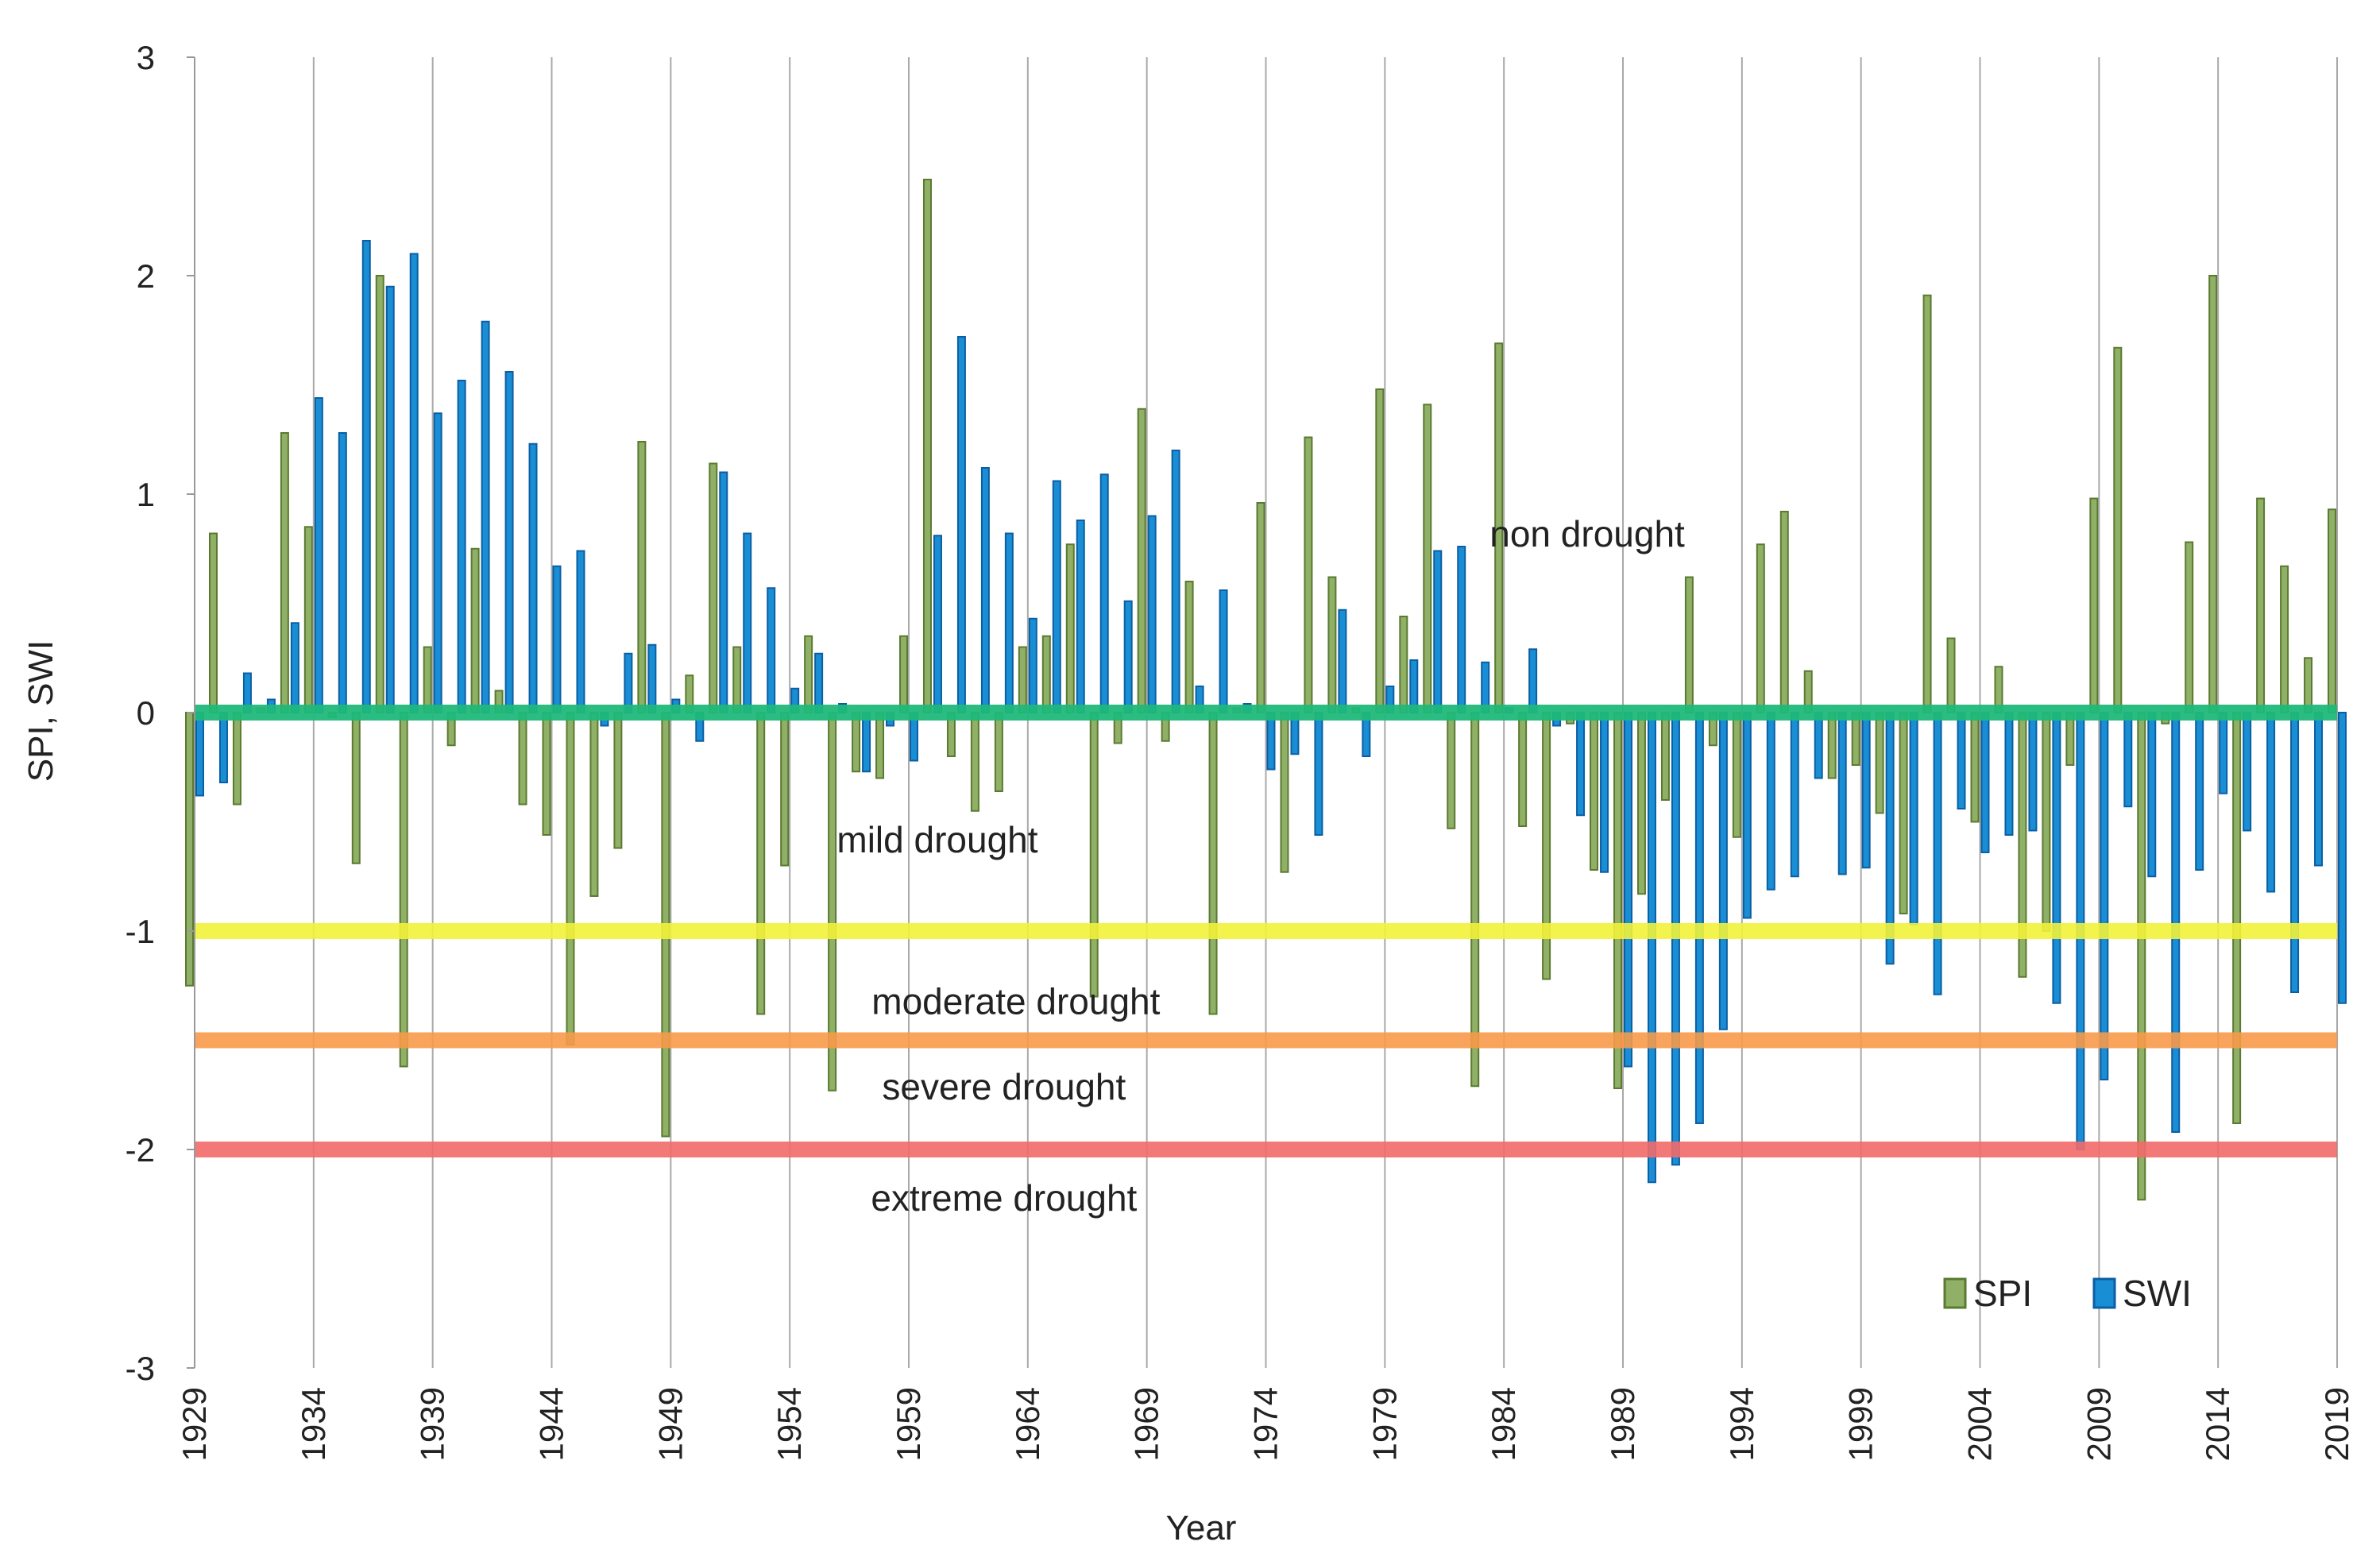  I want to click on bar-swi-2012, so click(2176, 922).